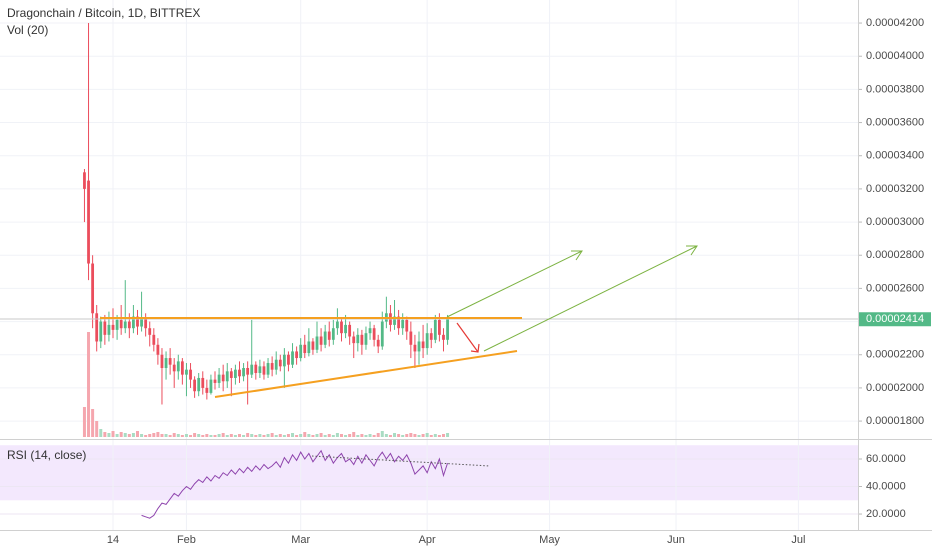  What do you see at coordinates (886, 514) in the screenshot?
I see `rsi-tick-label: 20.0000` at bounding box center [886, 514].